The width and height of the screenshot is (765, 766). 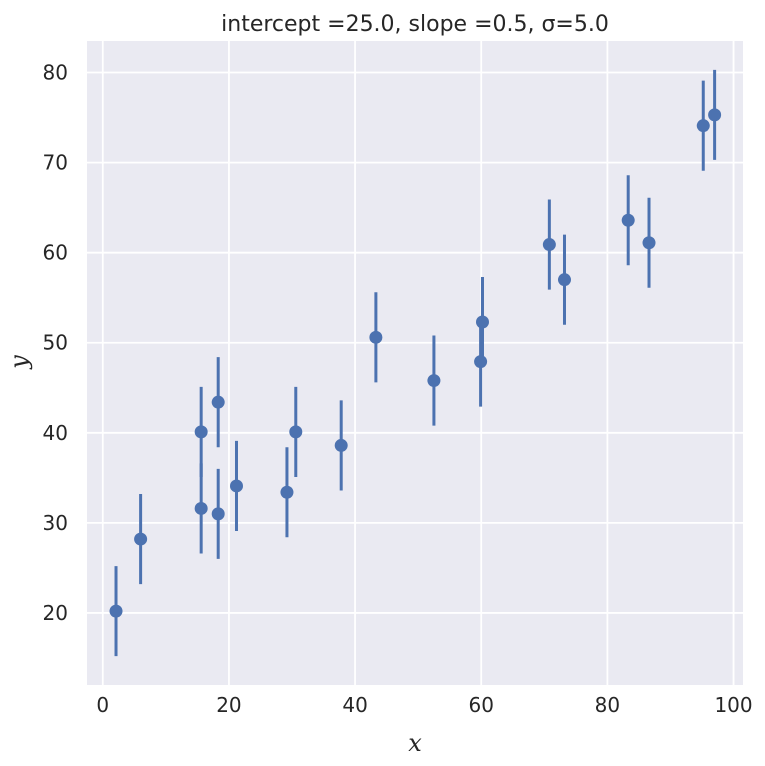 I want to click on x-tick-label: 40, so click(x=354, y=705).